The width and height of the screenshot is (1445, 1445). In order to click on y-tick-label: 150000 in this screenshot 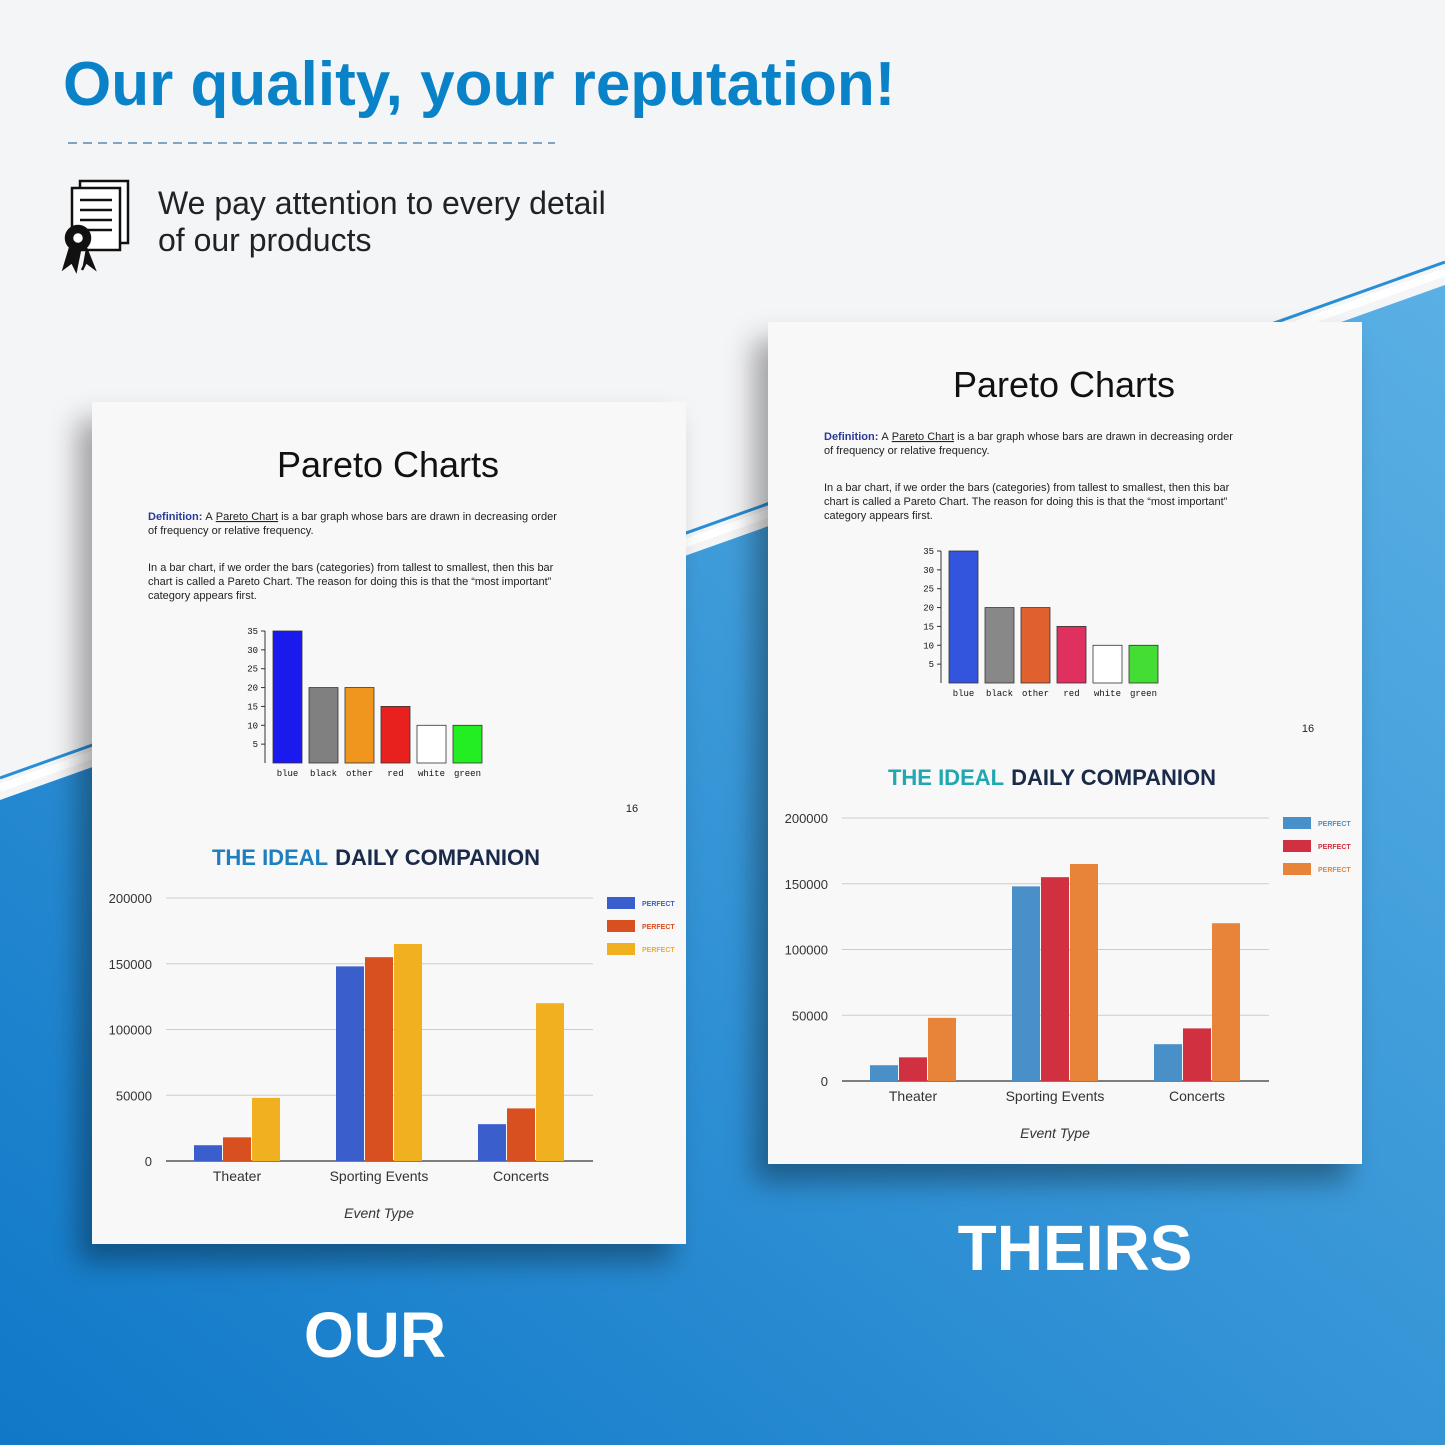, I will do `click(806, 884)`.